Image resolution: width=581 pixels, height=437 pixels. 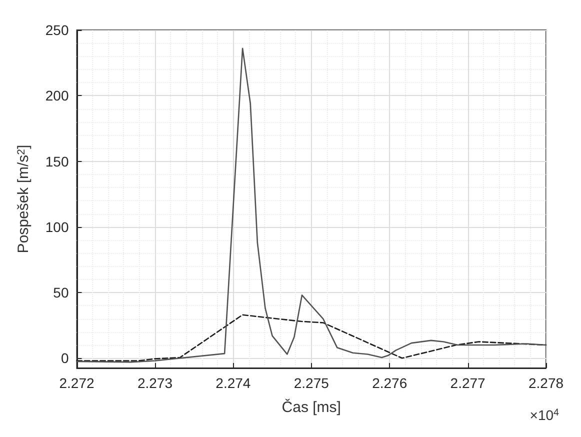 I want to click on y-tick-label: 0, so click(x=64, y=358).